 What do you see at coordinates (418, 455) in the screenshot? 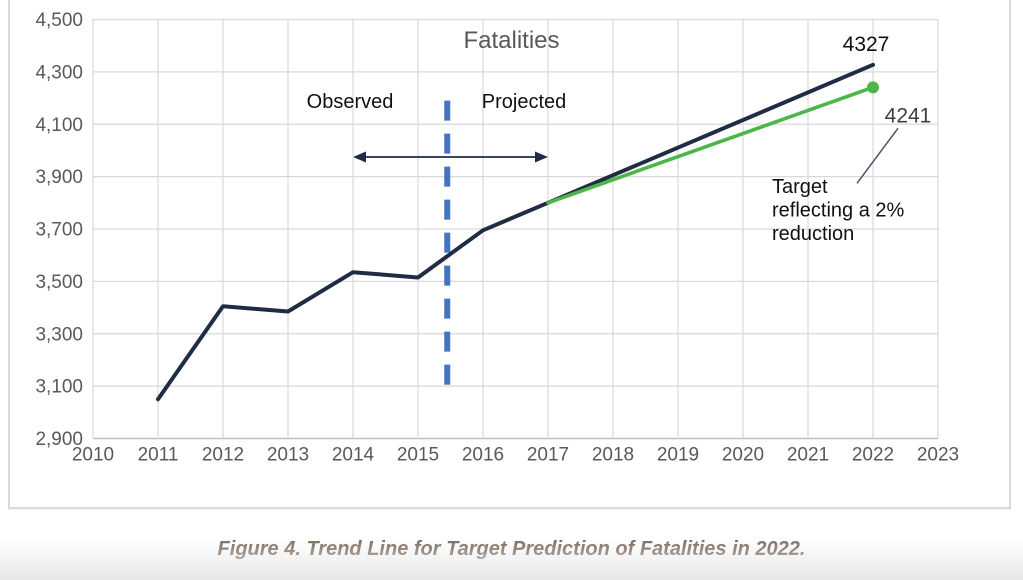
I see `x-tick-label: 2015` at bounding box center [418, 455].